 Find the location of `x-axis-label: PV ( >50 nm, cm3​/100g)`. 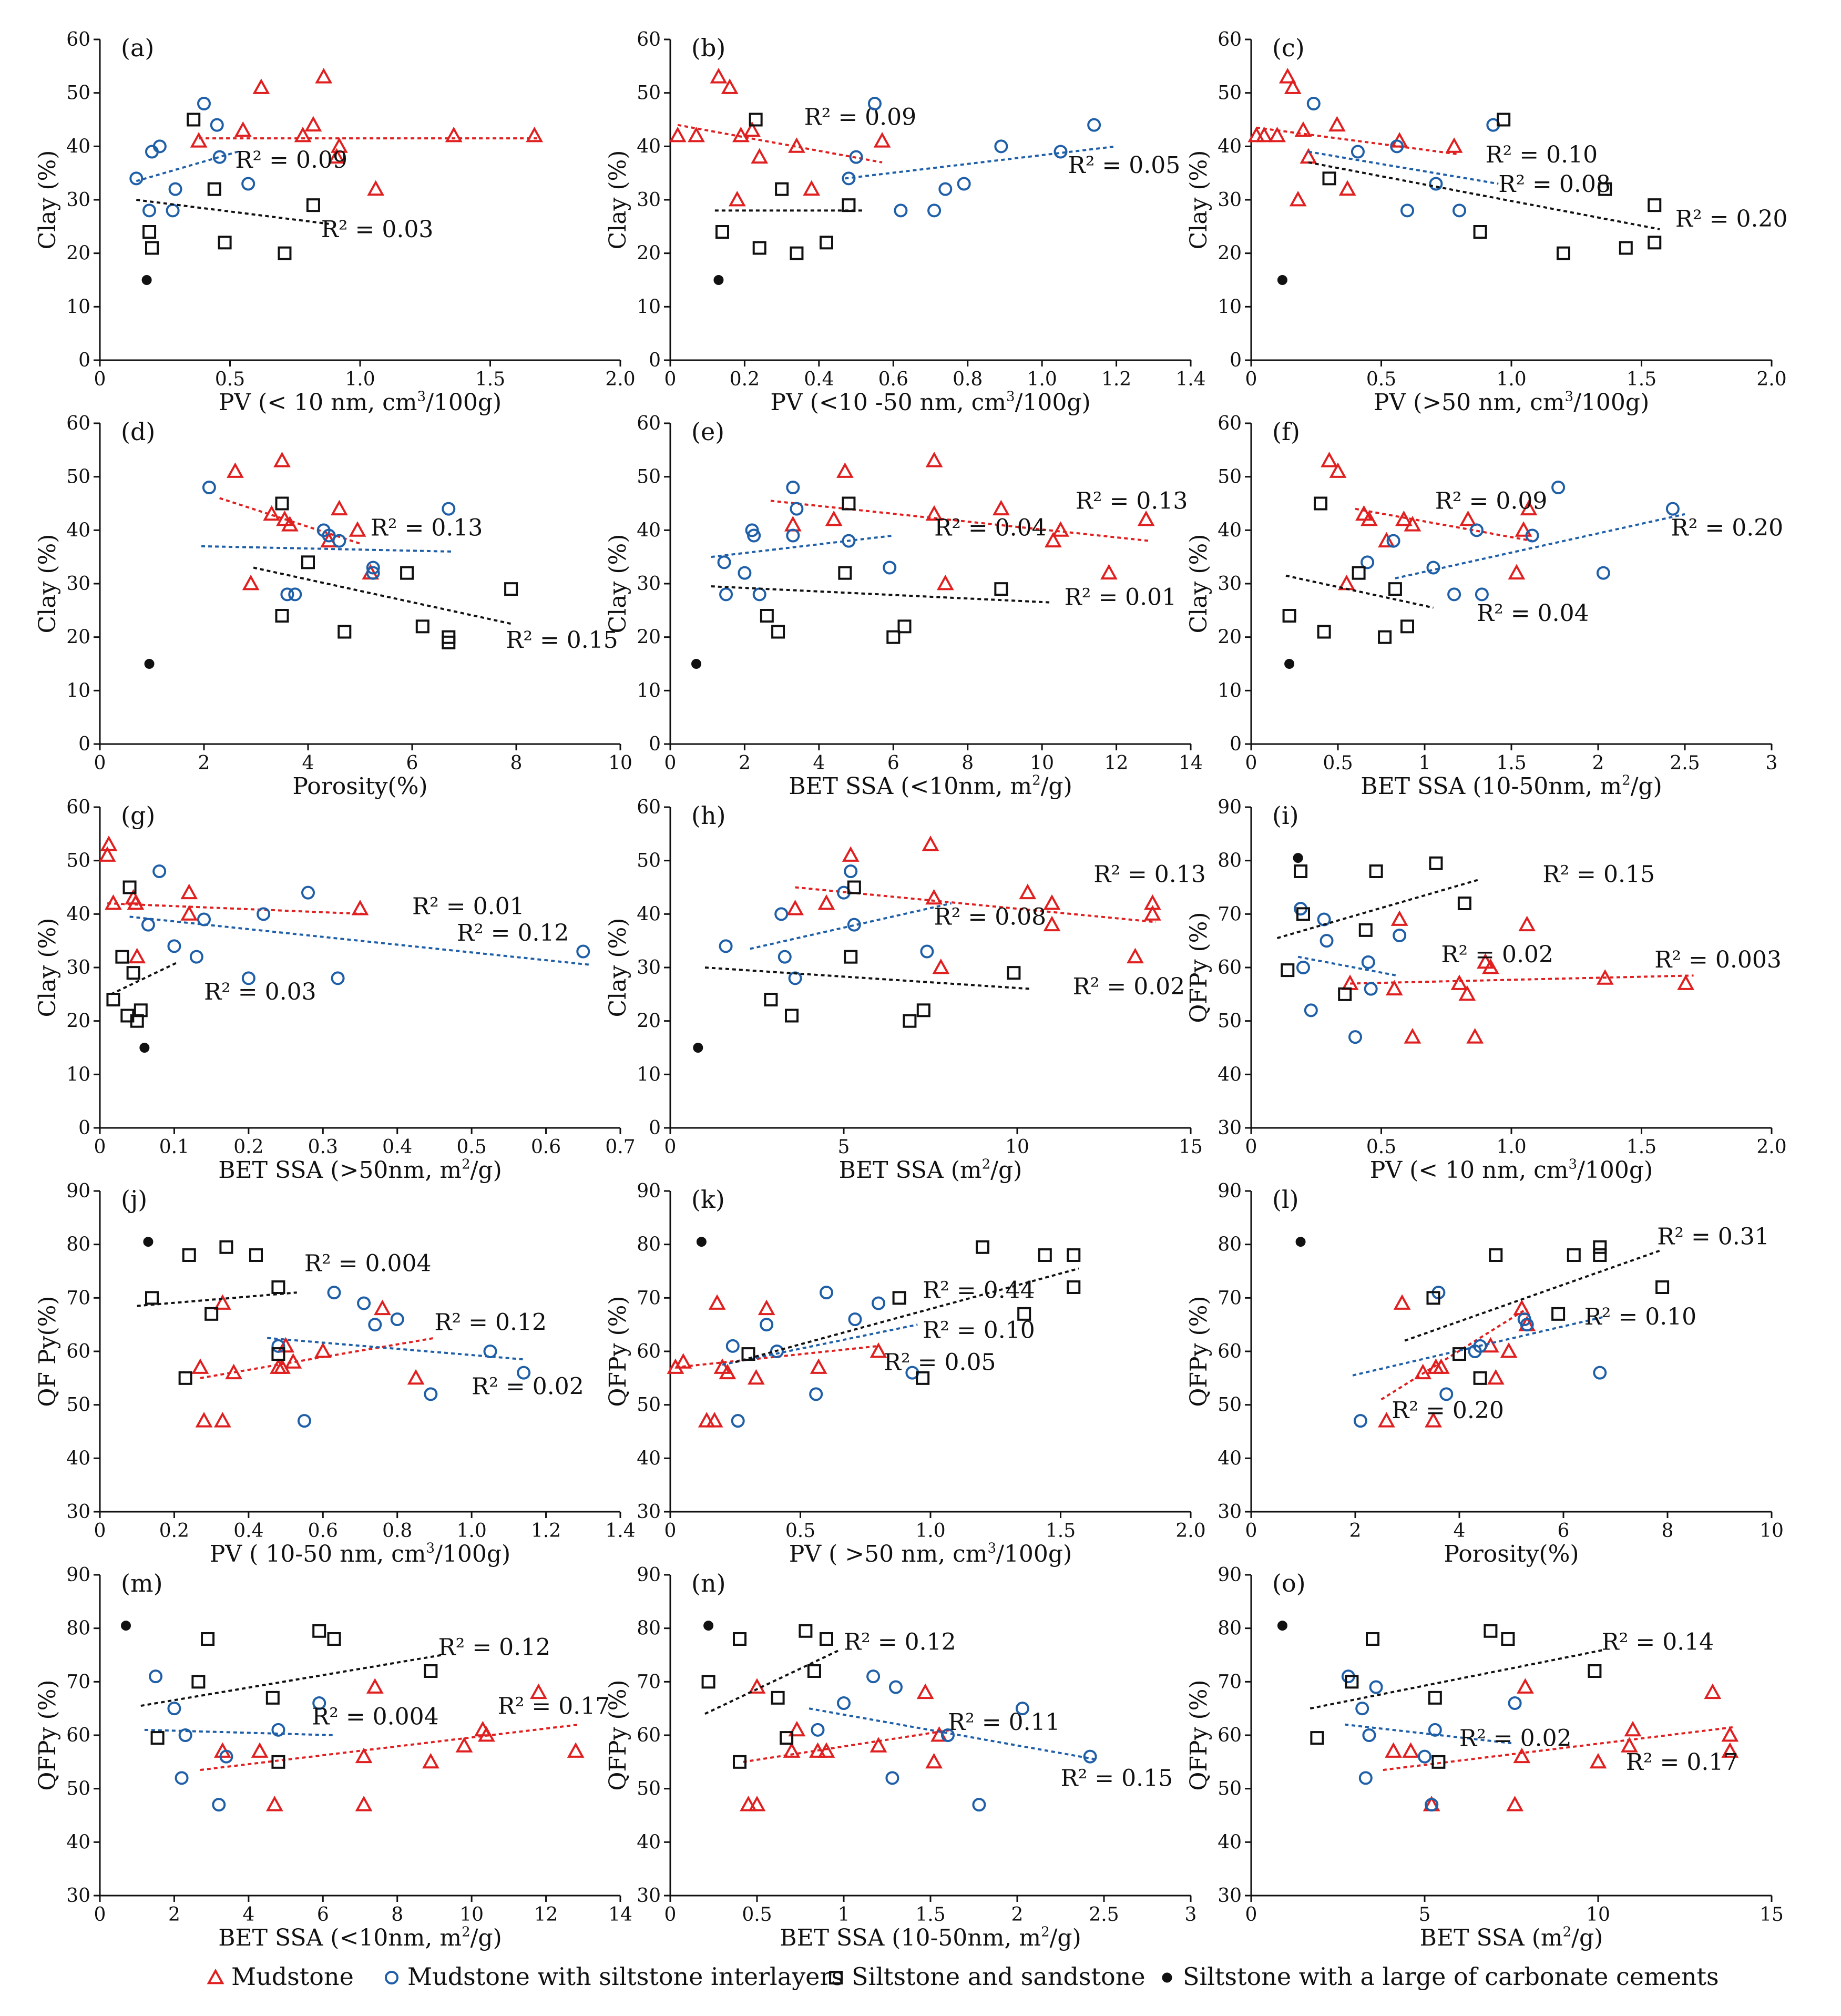

x-axis-label: PV ( >50 nm, cm3​/100g) is located at coordinates (930, 1553).